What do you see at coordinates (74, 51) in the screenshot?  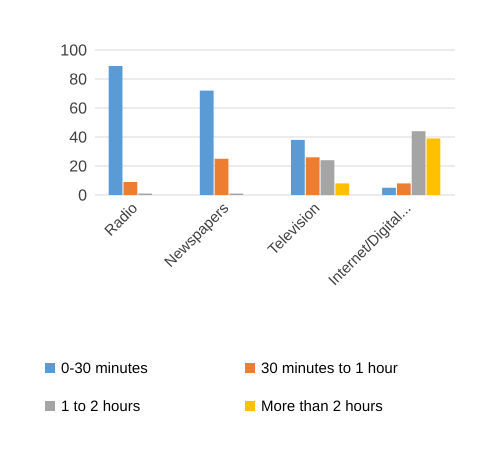 I see `y-tick-label: 100` at bounding box center [74, 51].